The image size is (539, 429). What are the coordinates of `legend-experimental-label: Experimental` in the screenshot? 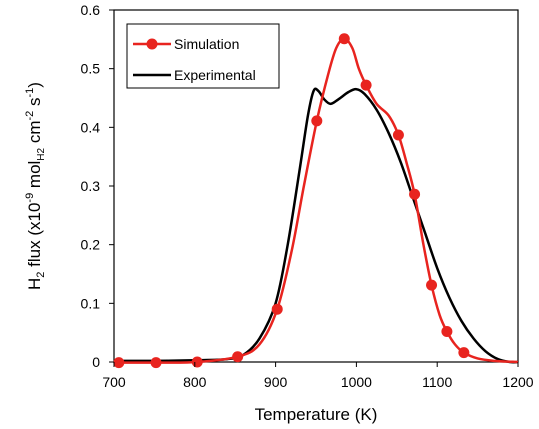 It's located at (215, 75).